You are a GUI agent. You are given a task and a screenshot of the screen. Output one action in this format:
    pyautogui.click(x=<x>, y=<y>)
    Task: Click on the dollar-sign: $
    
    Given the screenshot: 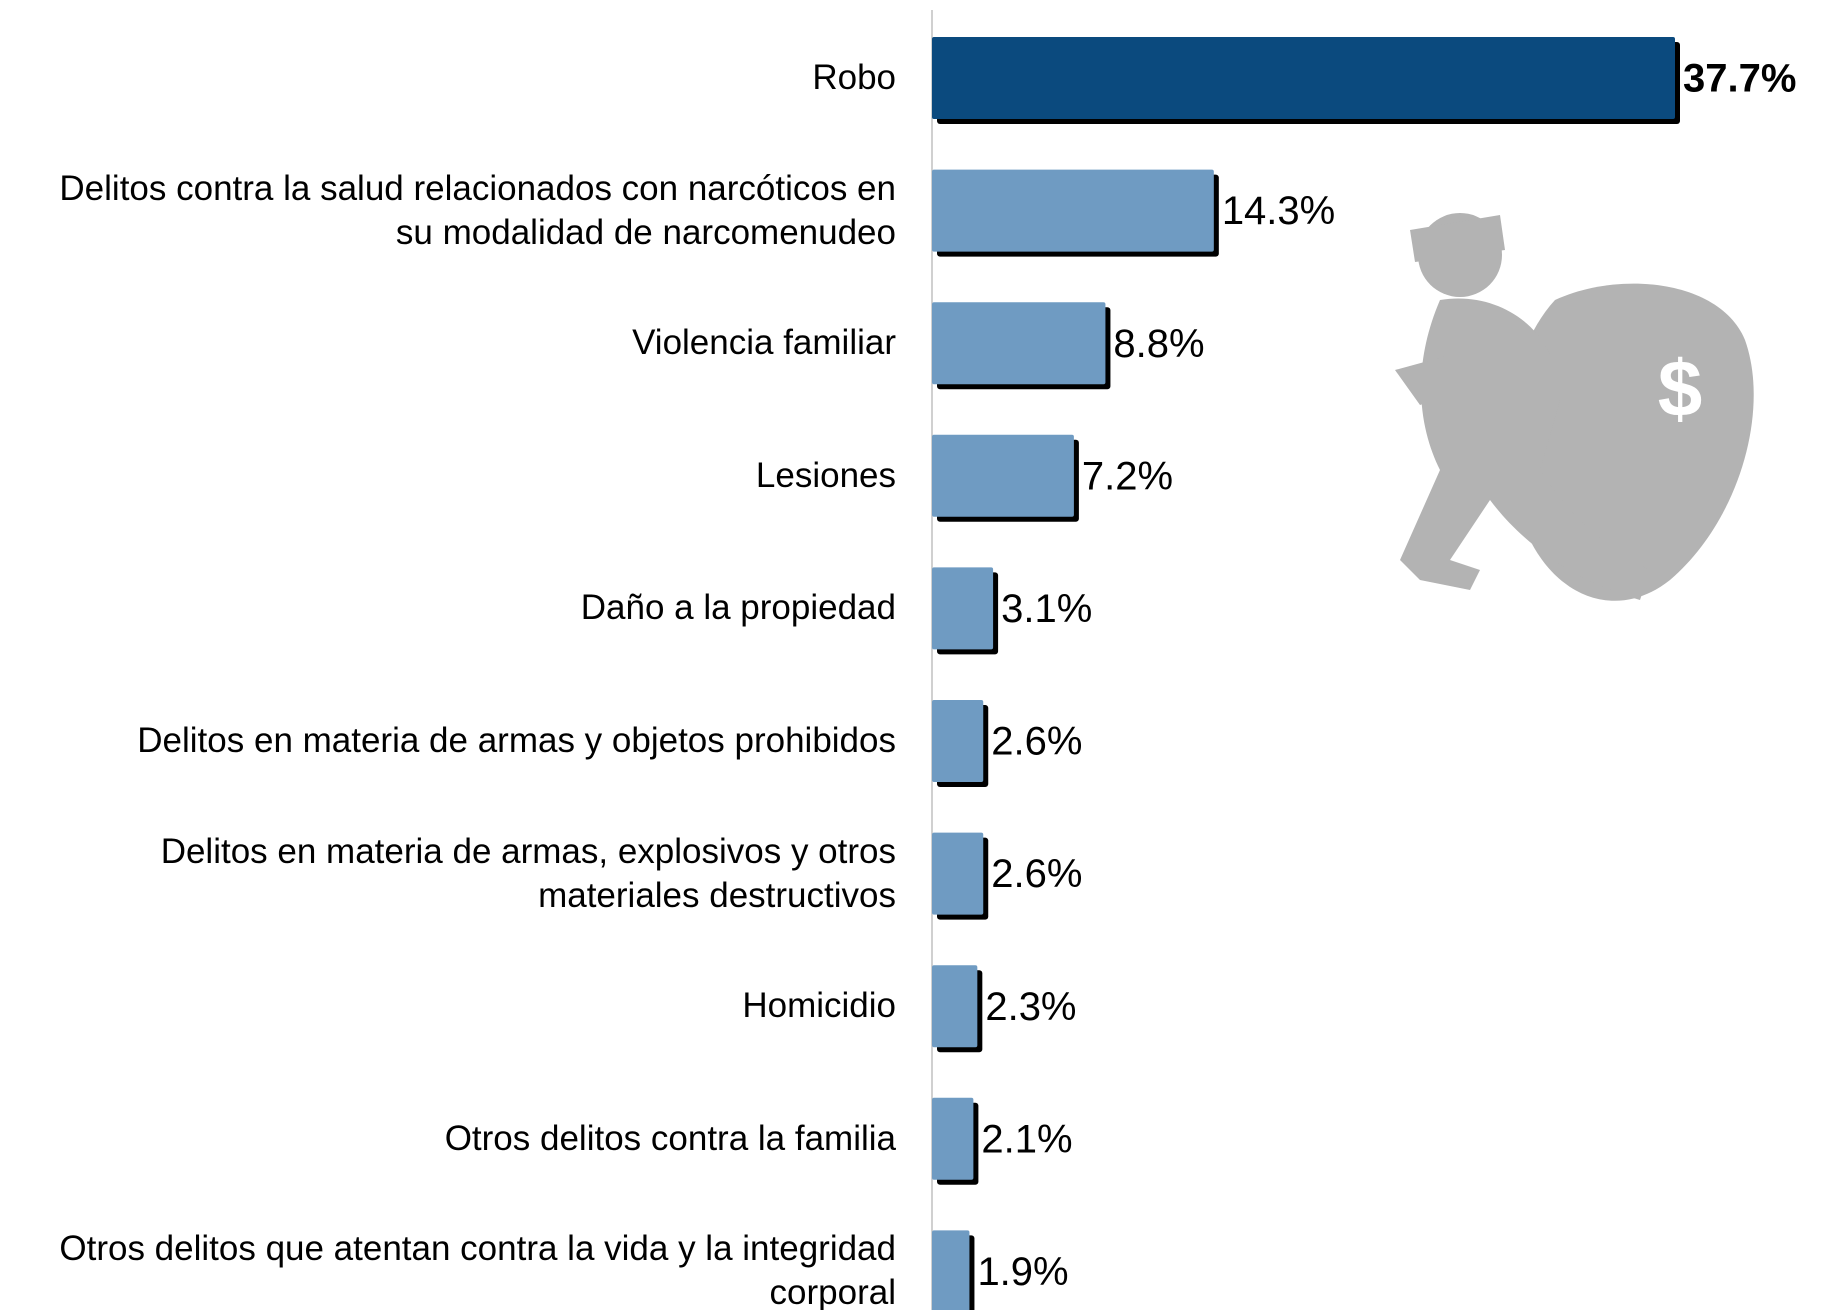 What is the action you would take?
    pyautogui.click(x=1680, y=388)
    